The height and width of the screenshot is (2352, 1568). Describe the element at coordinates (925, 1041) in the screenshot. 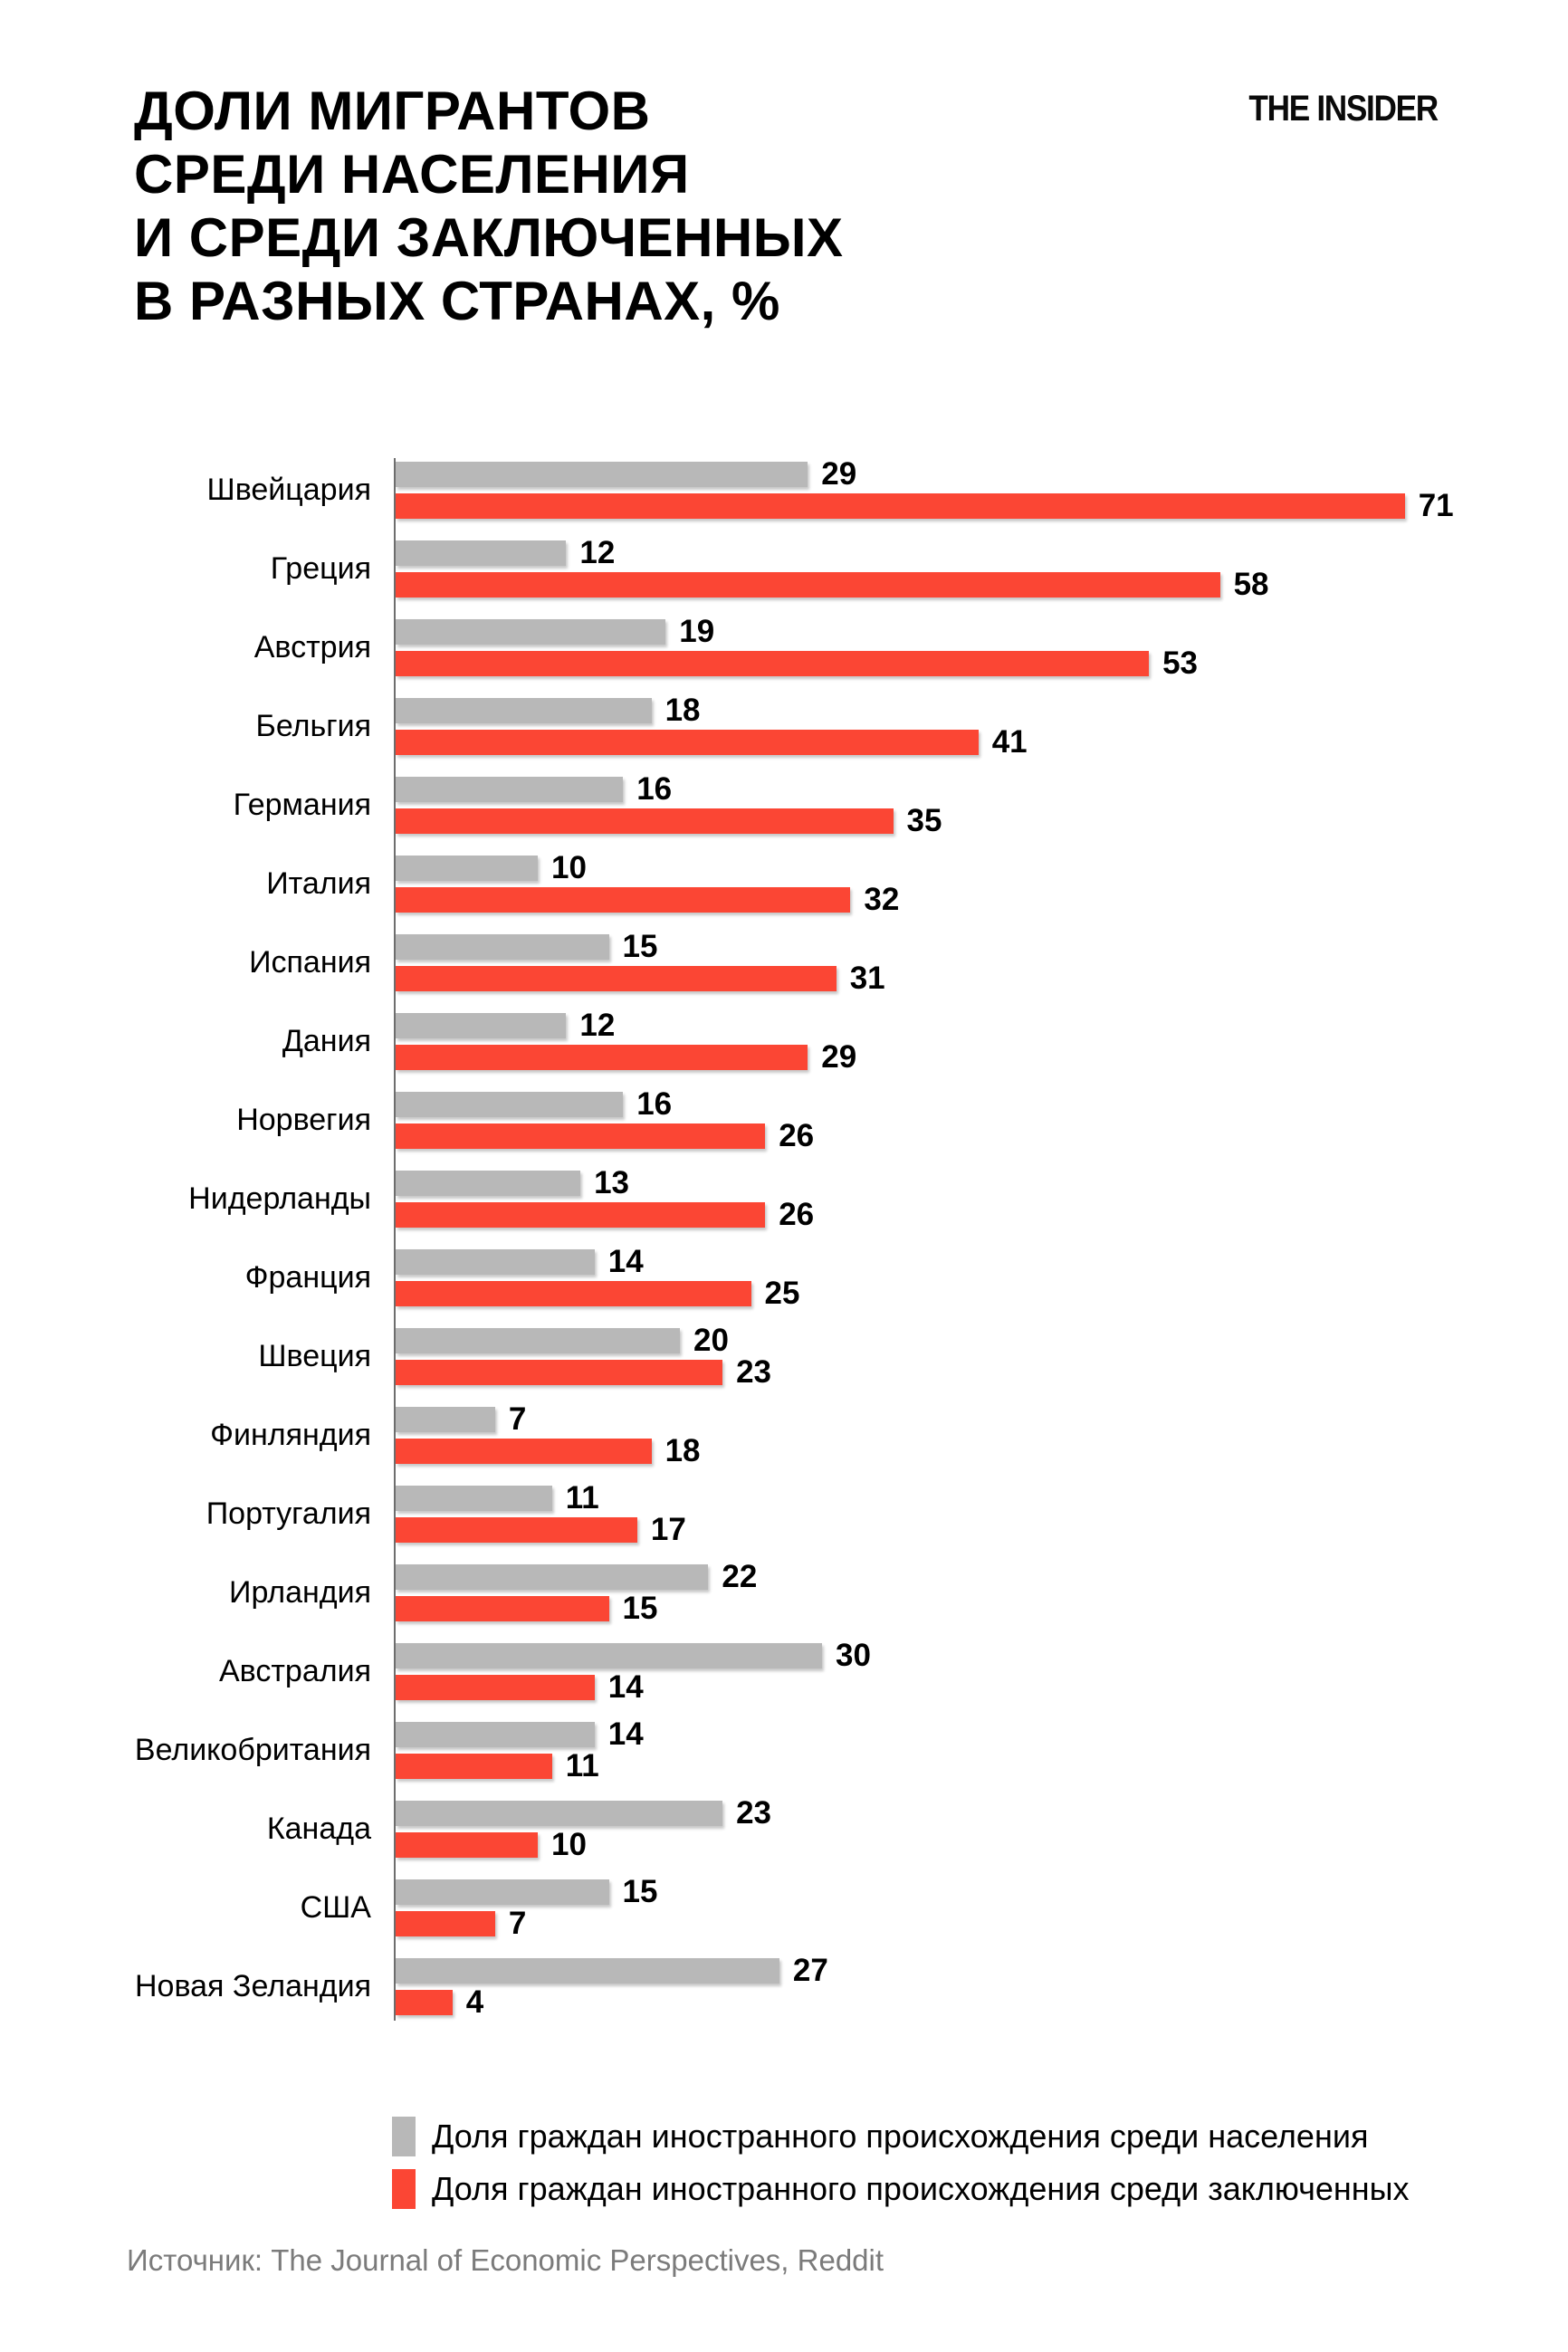

I see `chart-row: Дания 12 29` at that location.